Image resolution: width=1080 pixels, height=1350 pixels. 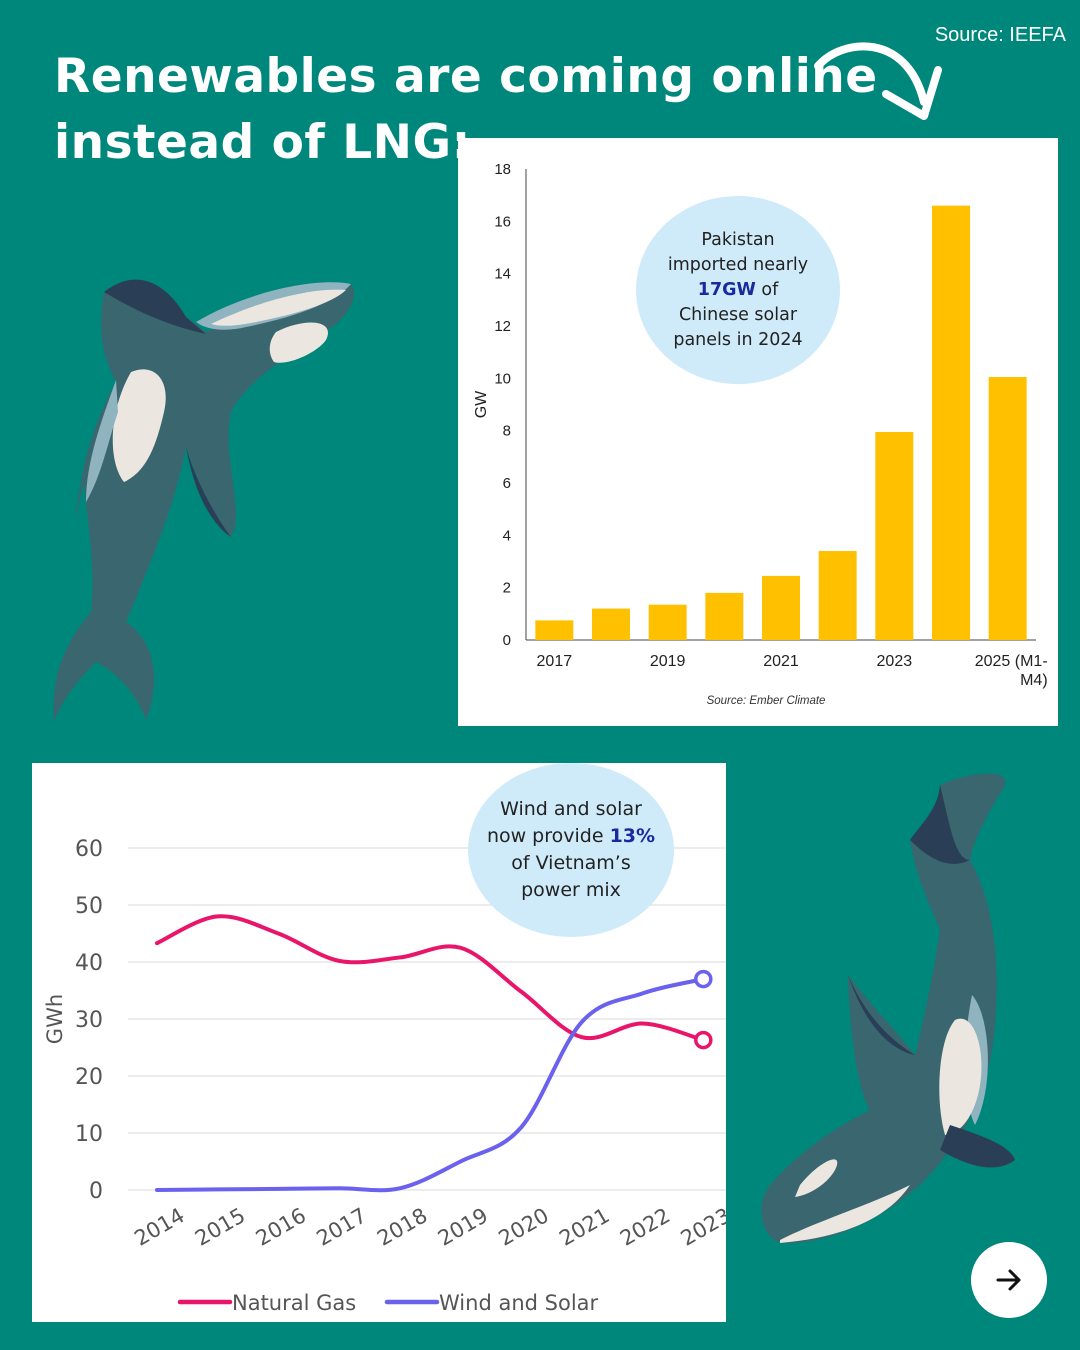 I want to click on bar-2017, so click(x=554, y=630).